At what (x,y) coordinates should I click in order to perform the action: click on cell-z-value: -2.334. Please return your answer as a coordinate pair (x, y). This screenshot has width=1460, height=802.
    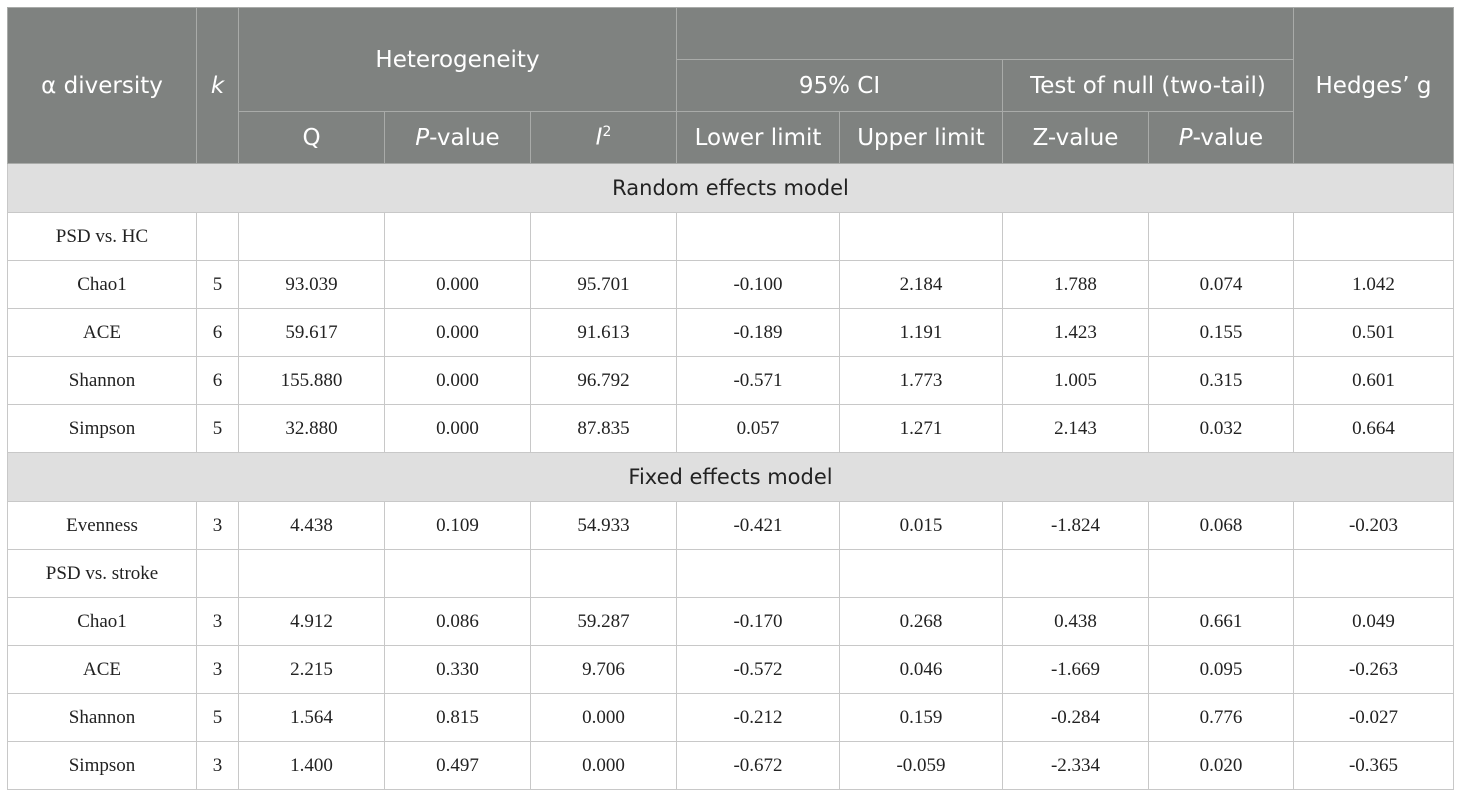
    Looking at the image, I should click on (1075, 765).